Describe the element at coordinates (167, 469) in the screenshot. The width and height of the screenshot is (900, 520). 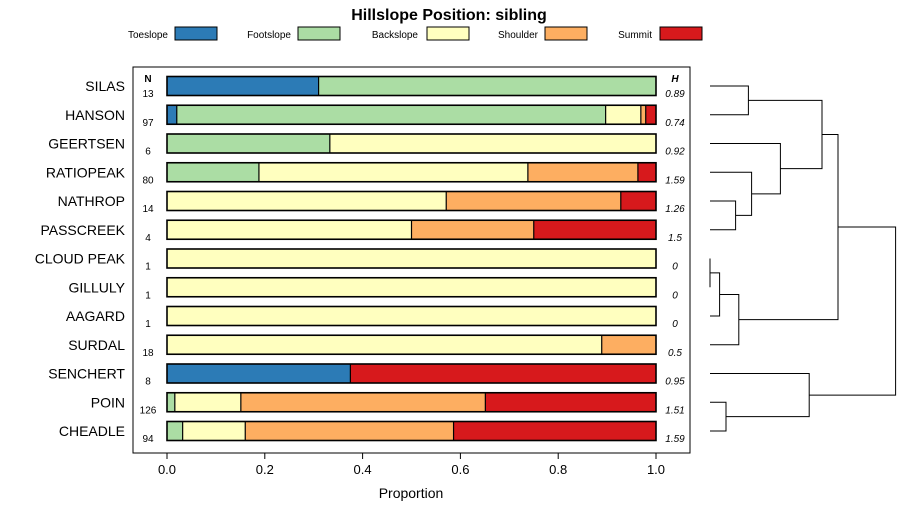
I see `x-tick-label: 0.0` at that location.